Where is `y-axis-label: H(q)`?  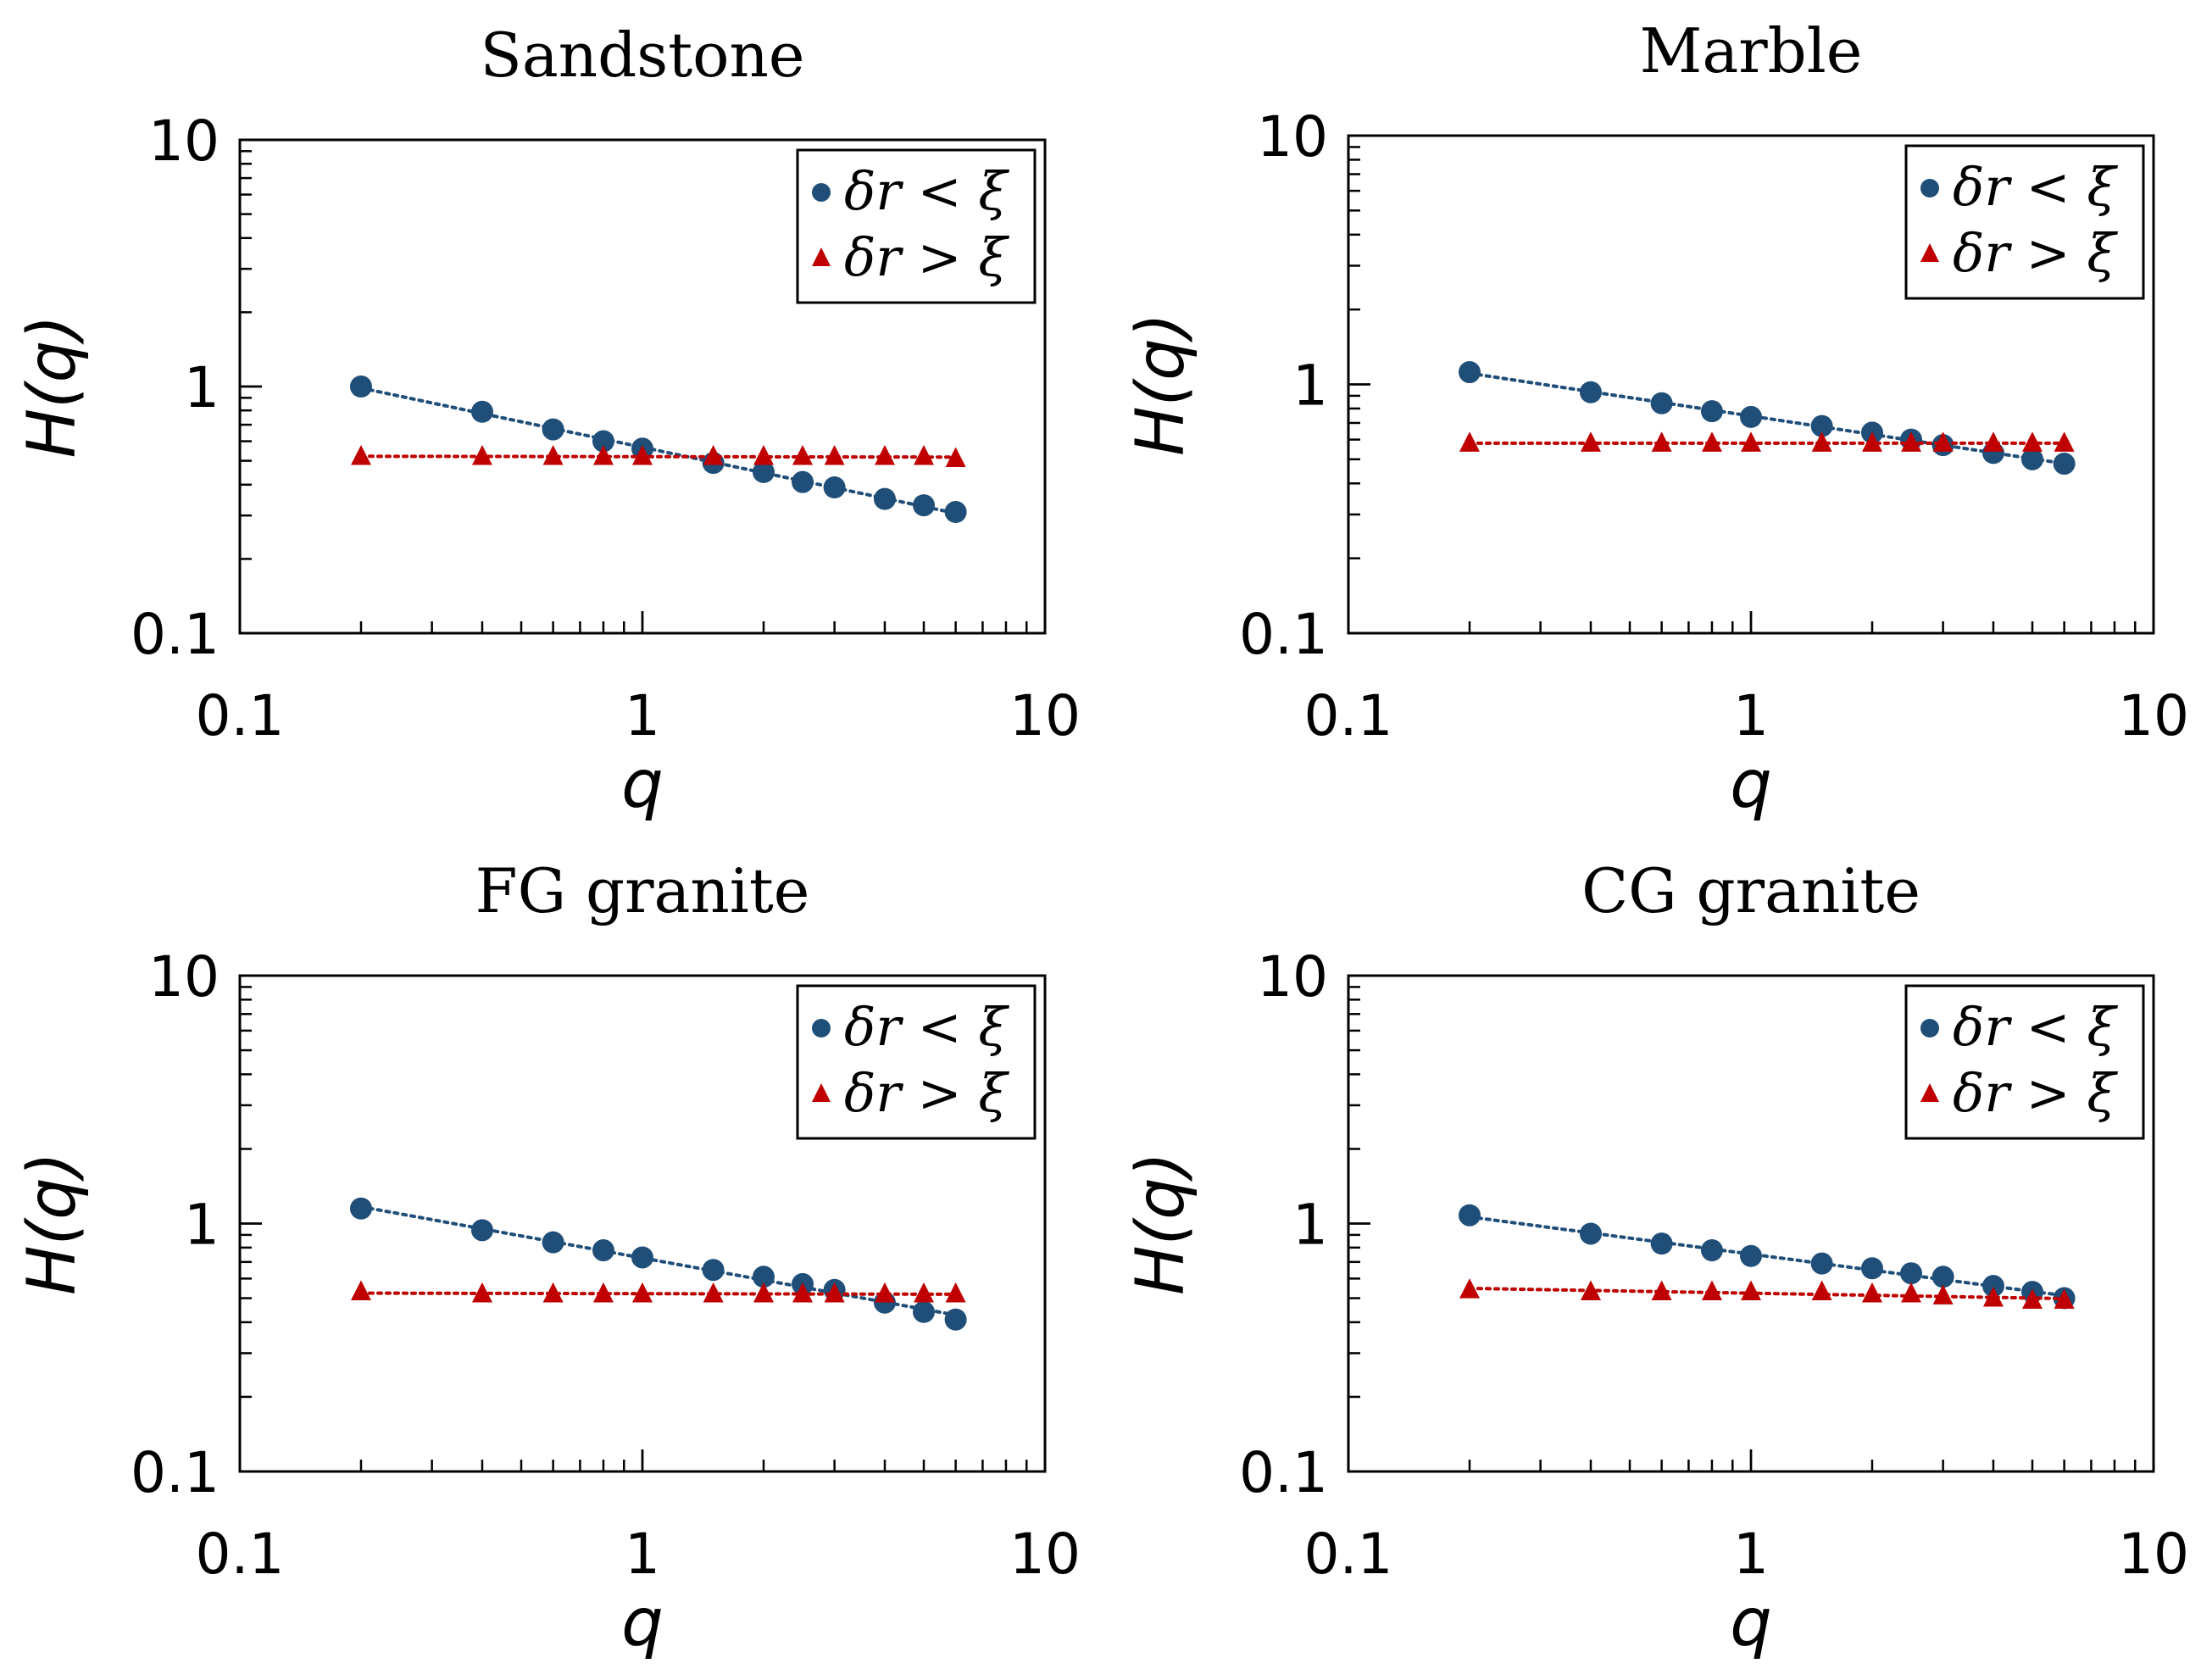 y-axis-label: H(q) is located at coordinates (52, 1223).